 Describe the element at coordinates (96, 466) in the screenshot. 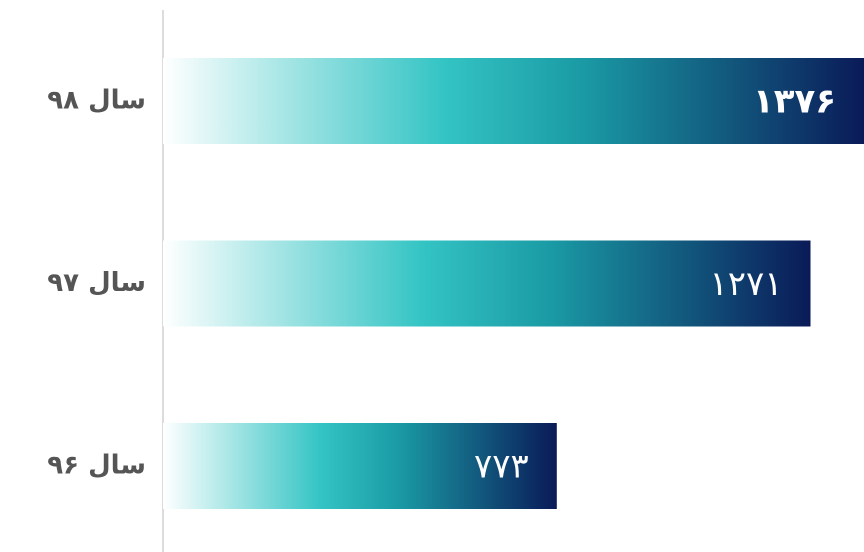

I see `category-label: سال ۹۶` at that location.